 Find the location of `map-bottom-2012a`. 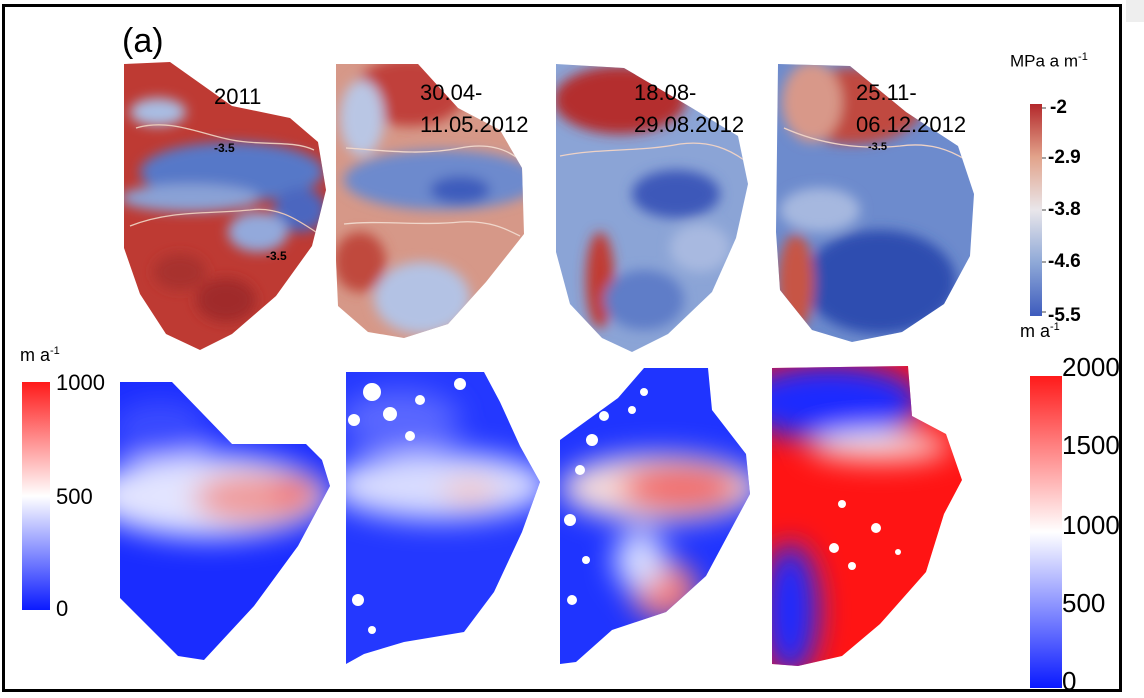

map-bottom-2012a is located at coordinates (443, 518).